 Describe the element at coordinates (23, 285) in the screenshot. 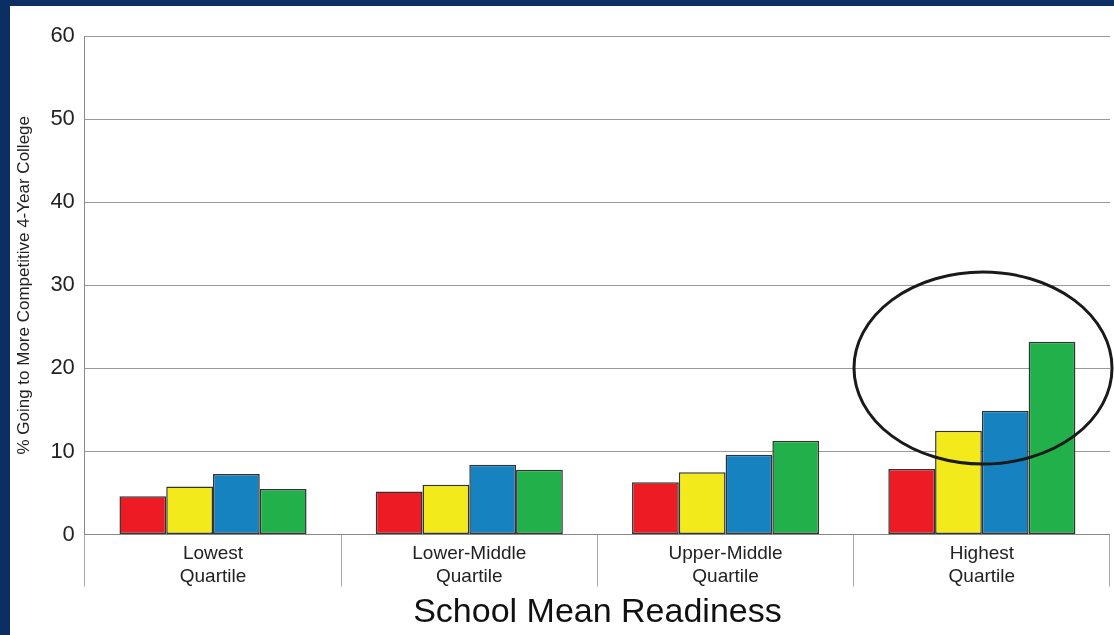

I see `y-axis-title: % Going to More Competitive 4-Year College` at that location.